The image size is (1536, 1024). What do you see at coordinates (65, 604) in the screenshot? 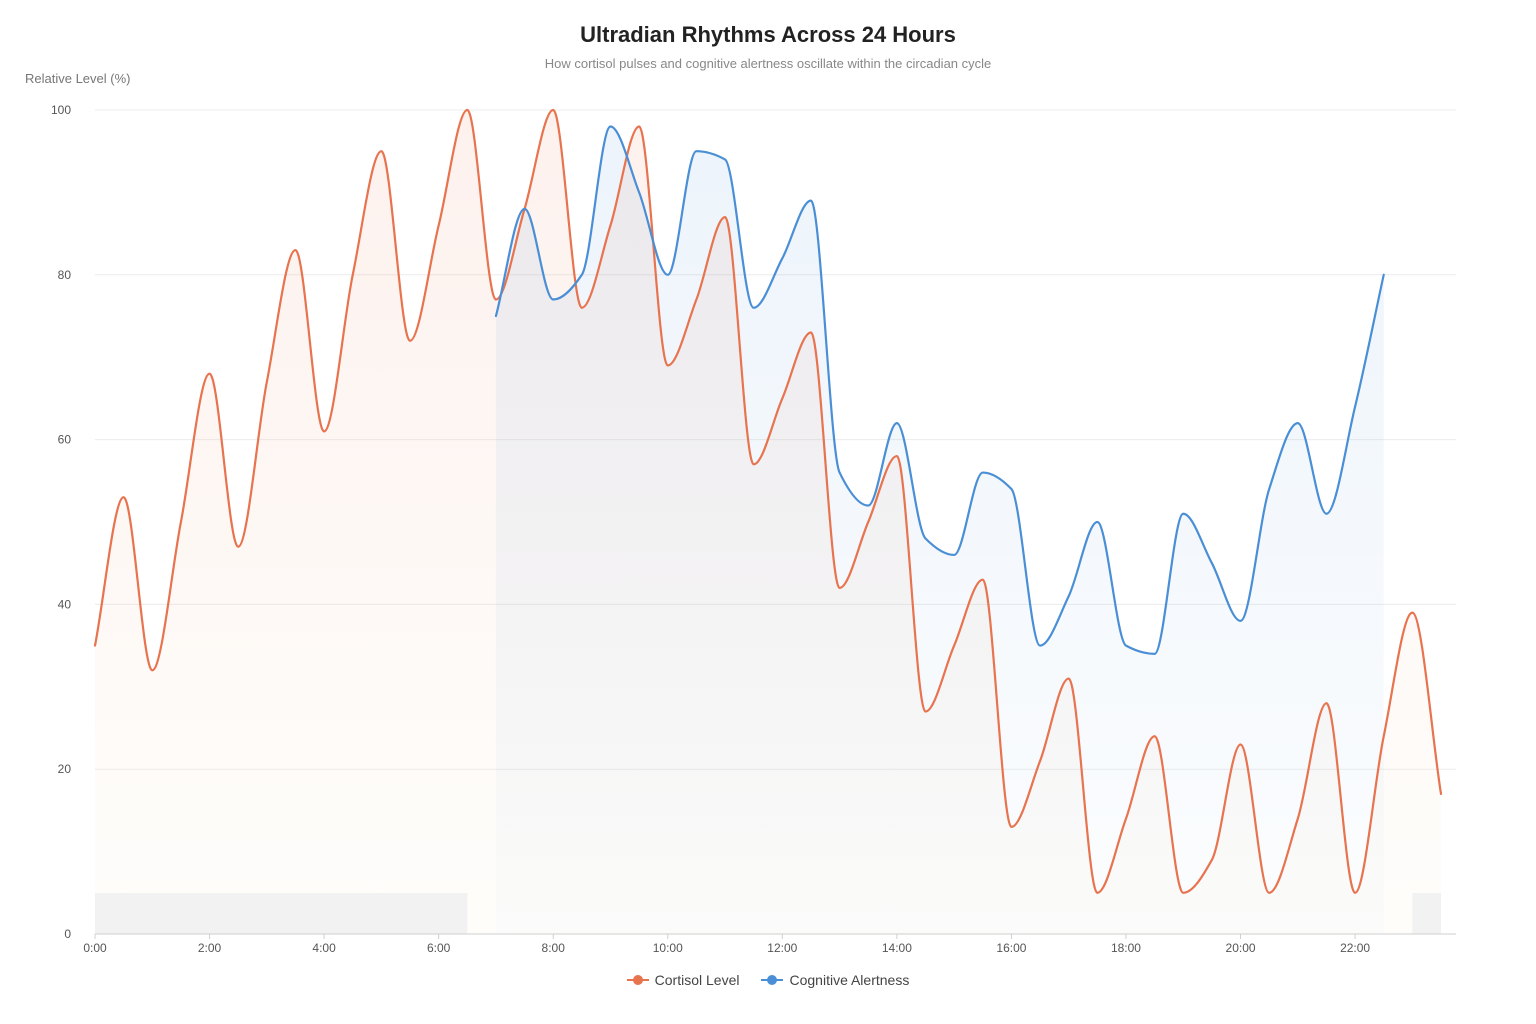
I see `y-tick-label-40: 40` at bounding box center [65, 604].